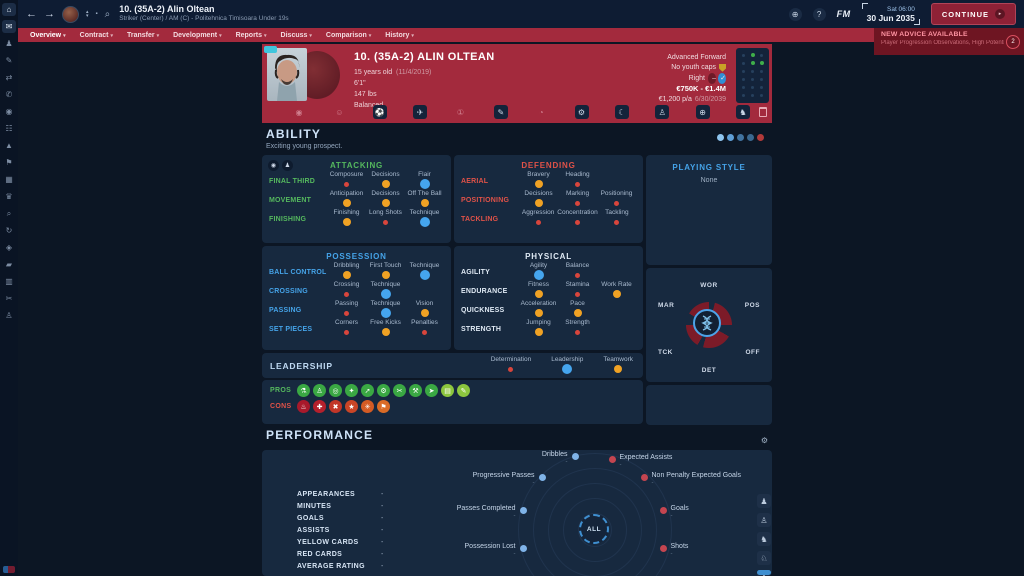 The width and height of the screenshot is (1024, 576). Describe the element at coordinates (509, 479) in the screenshot. I see `orbit-node-progressive-passes: Progressive Passes -` at that location.